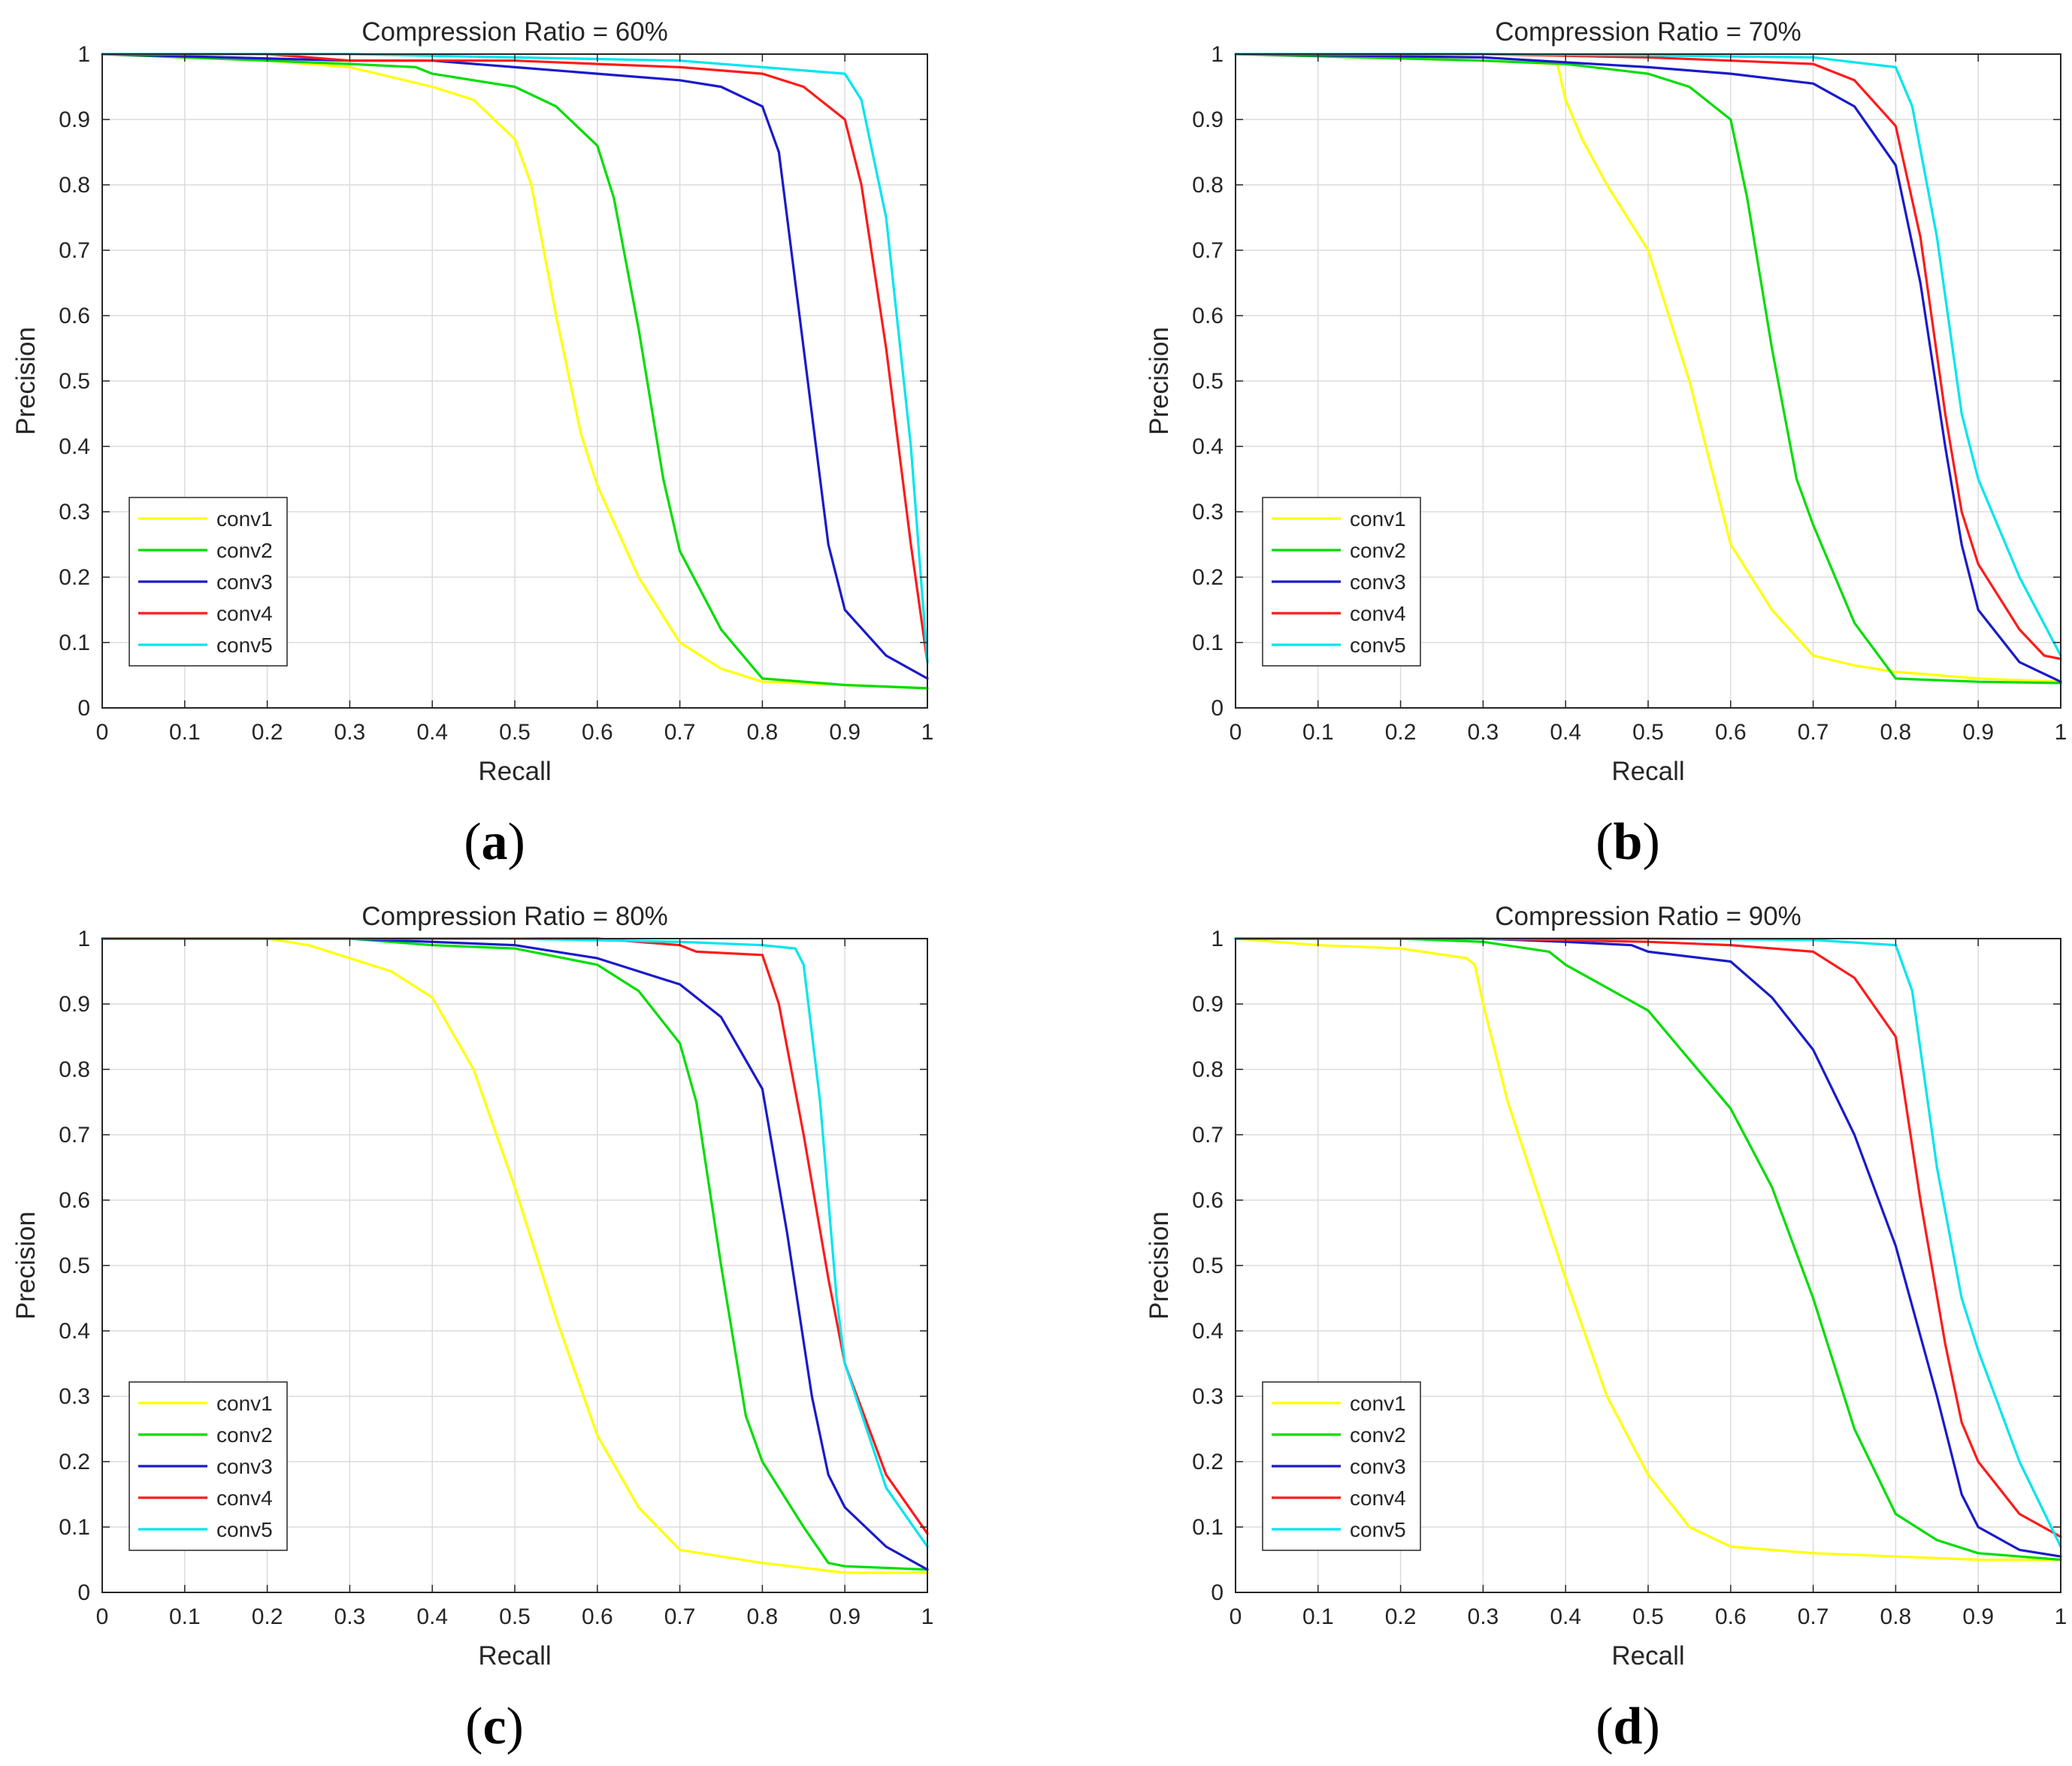 This screenshot has width=2072, height=1766. I want to click on caption-d: (d), so click(1628, 1726).